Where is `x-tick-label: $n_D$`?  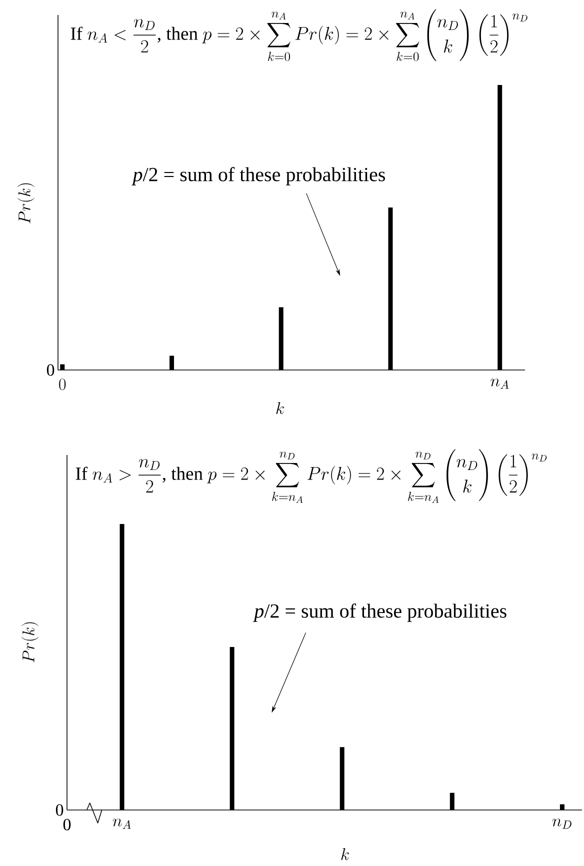
x-tick-label: $n_D$ is located at coordinates (562, 823).